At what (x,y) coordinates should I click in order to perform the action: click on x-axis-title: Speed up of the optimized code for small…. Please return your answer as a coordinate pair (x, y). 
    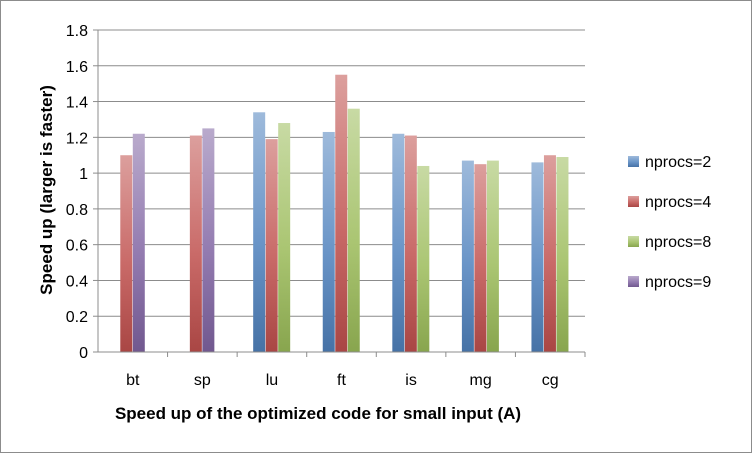
    Looking at the image, I should click on (318, 413).